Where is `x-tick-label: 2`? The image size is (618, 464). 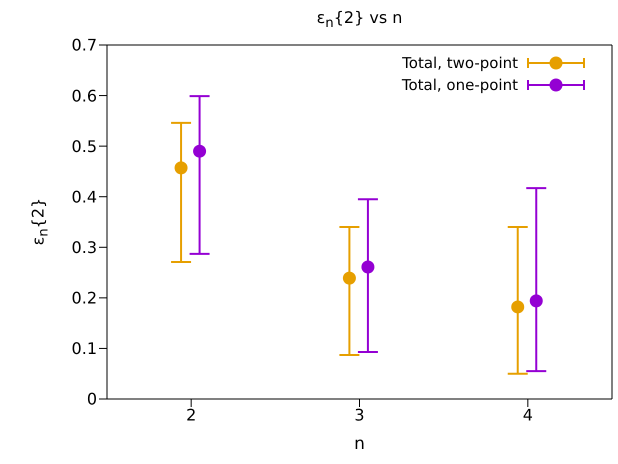 x-tick-label: 2 is located at coordinates (191, 414).